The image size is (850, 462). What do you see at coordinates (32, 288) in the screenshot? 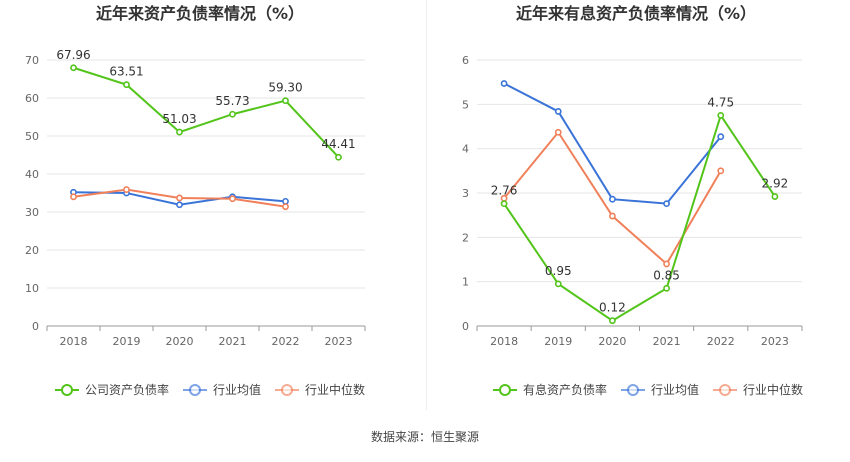
I see `y-tick-label: 10` at bounding box center [32, 288].